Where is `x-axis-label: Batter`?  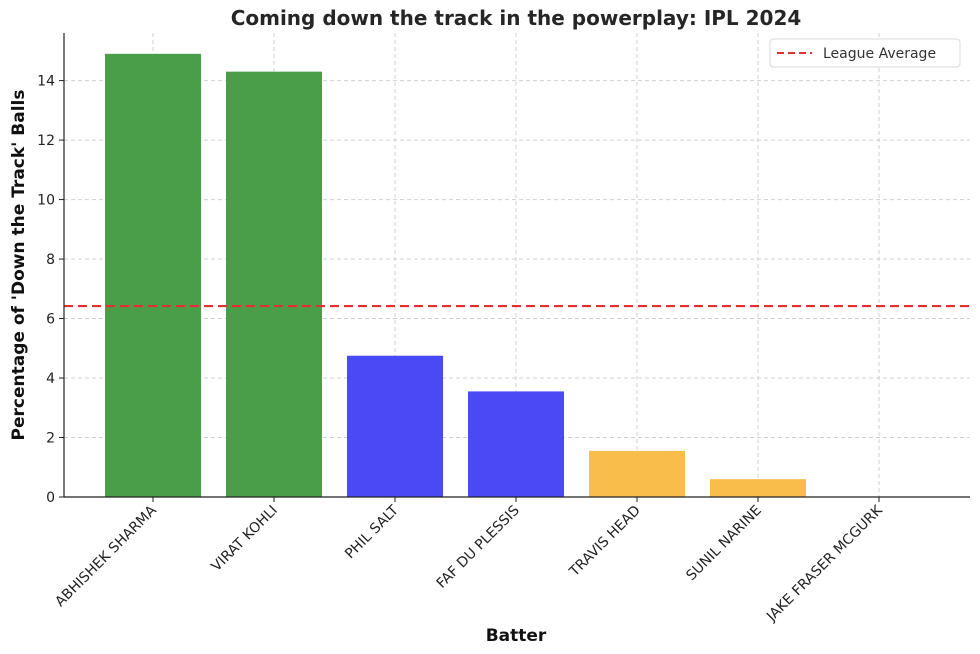
x-axis-label: Batter is located at coordinates (516, 636).